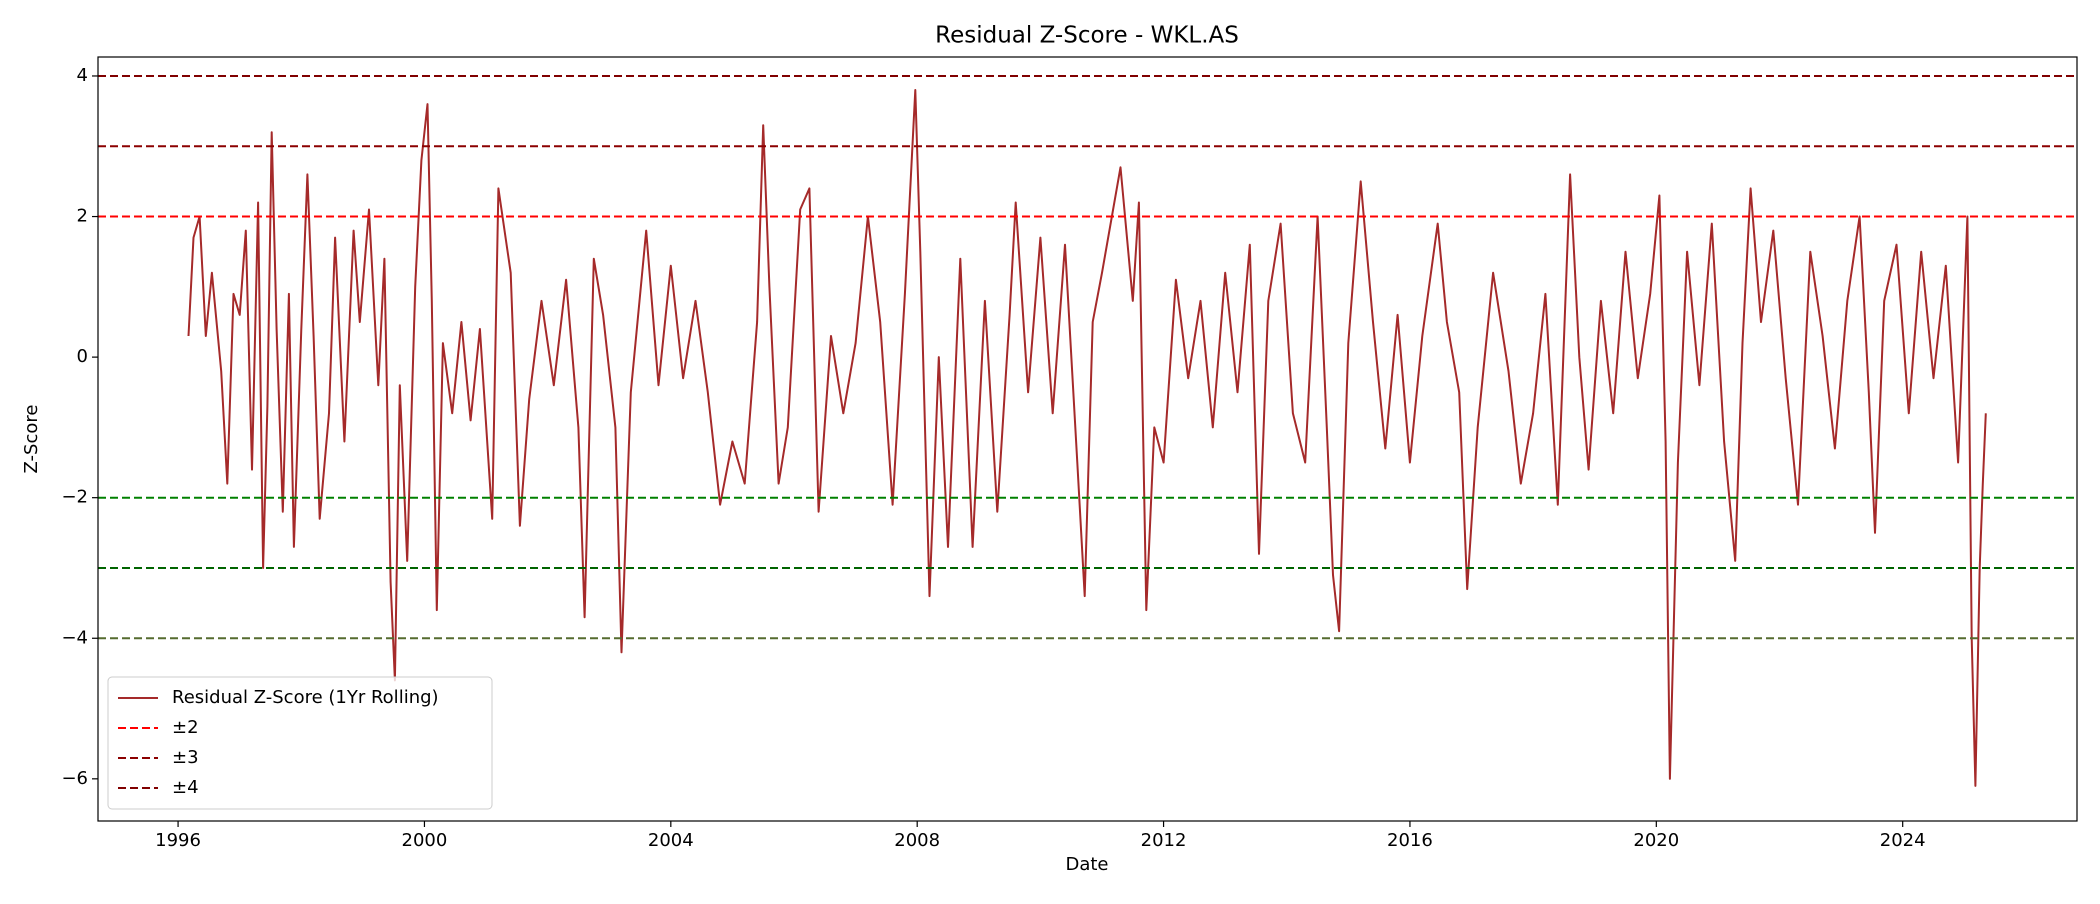 This screenshot has width=2100, height=904. What do you see at coordinates (425, 840) in the screenshot?
I see `x-tick-label: 2000` at bounding box center [425, 840].